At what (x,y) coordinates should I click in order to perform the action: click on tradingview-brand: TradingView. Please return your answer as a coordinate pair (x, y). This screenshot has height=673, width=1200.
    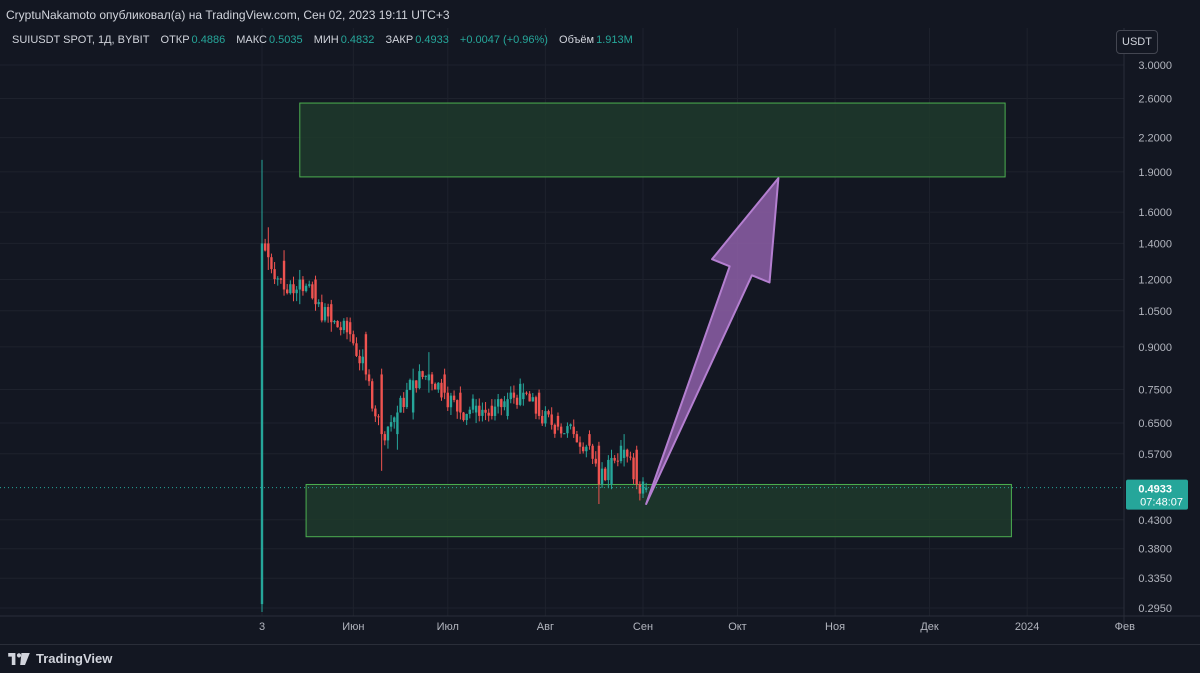
    Looking at the image, I should click on (60, 658).